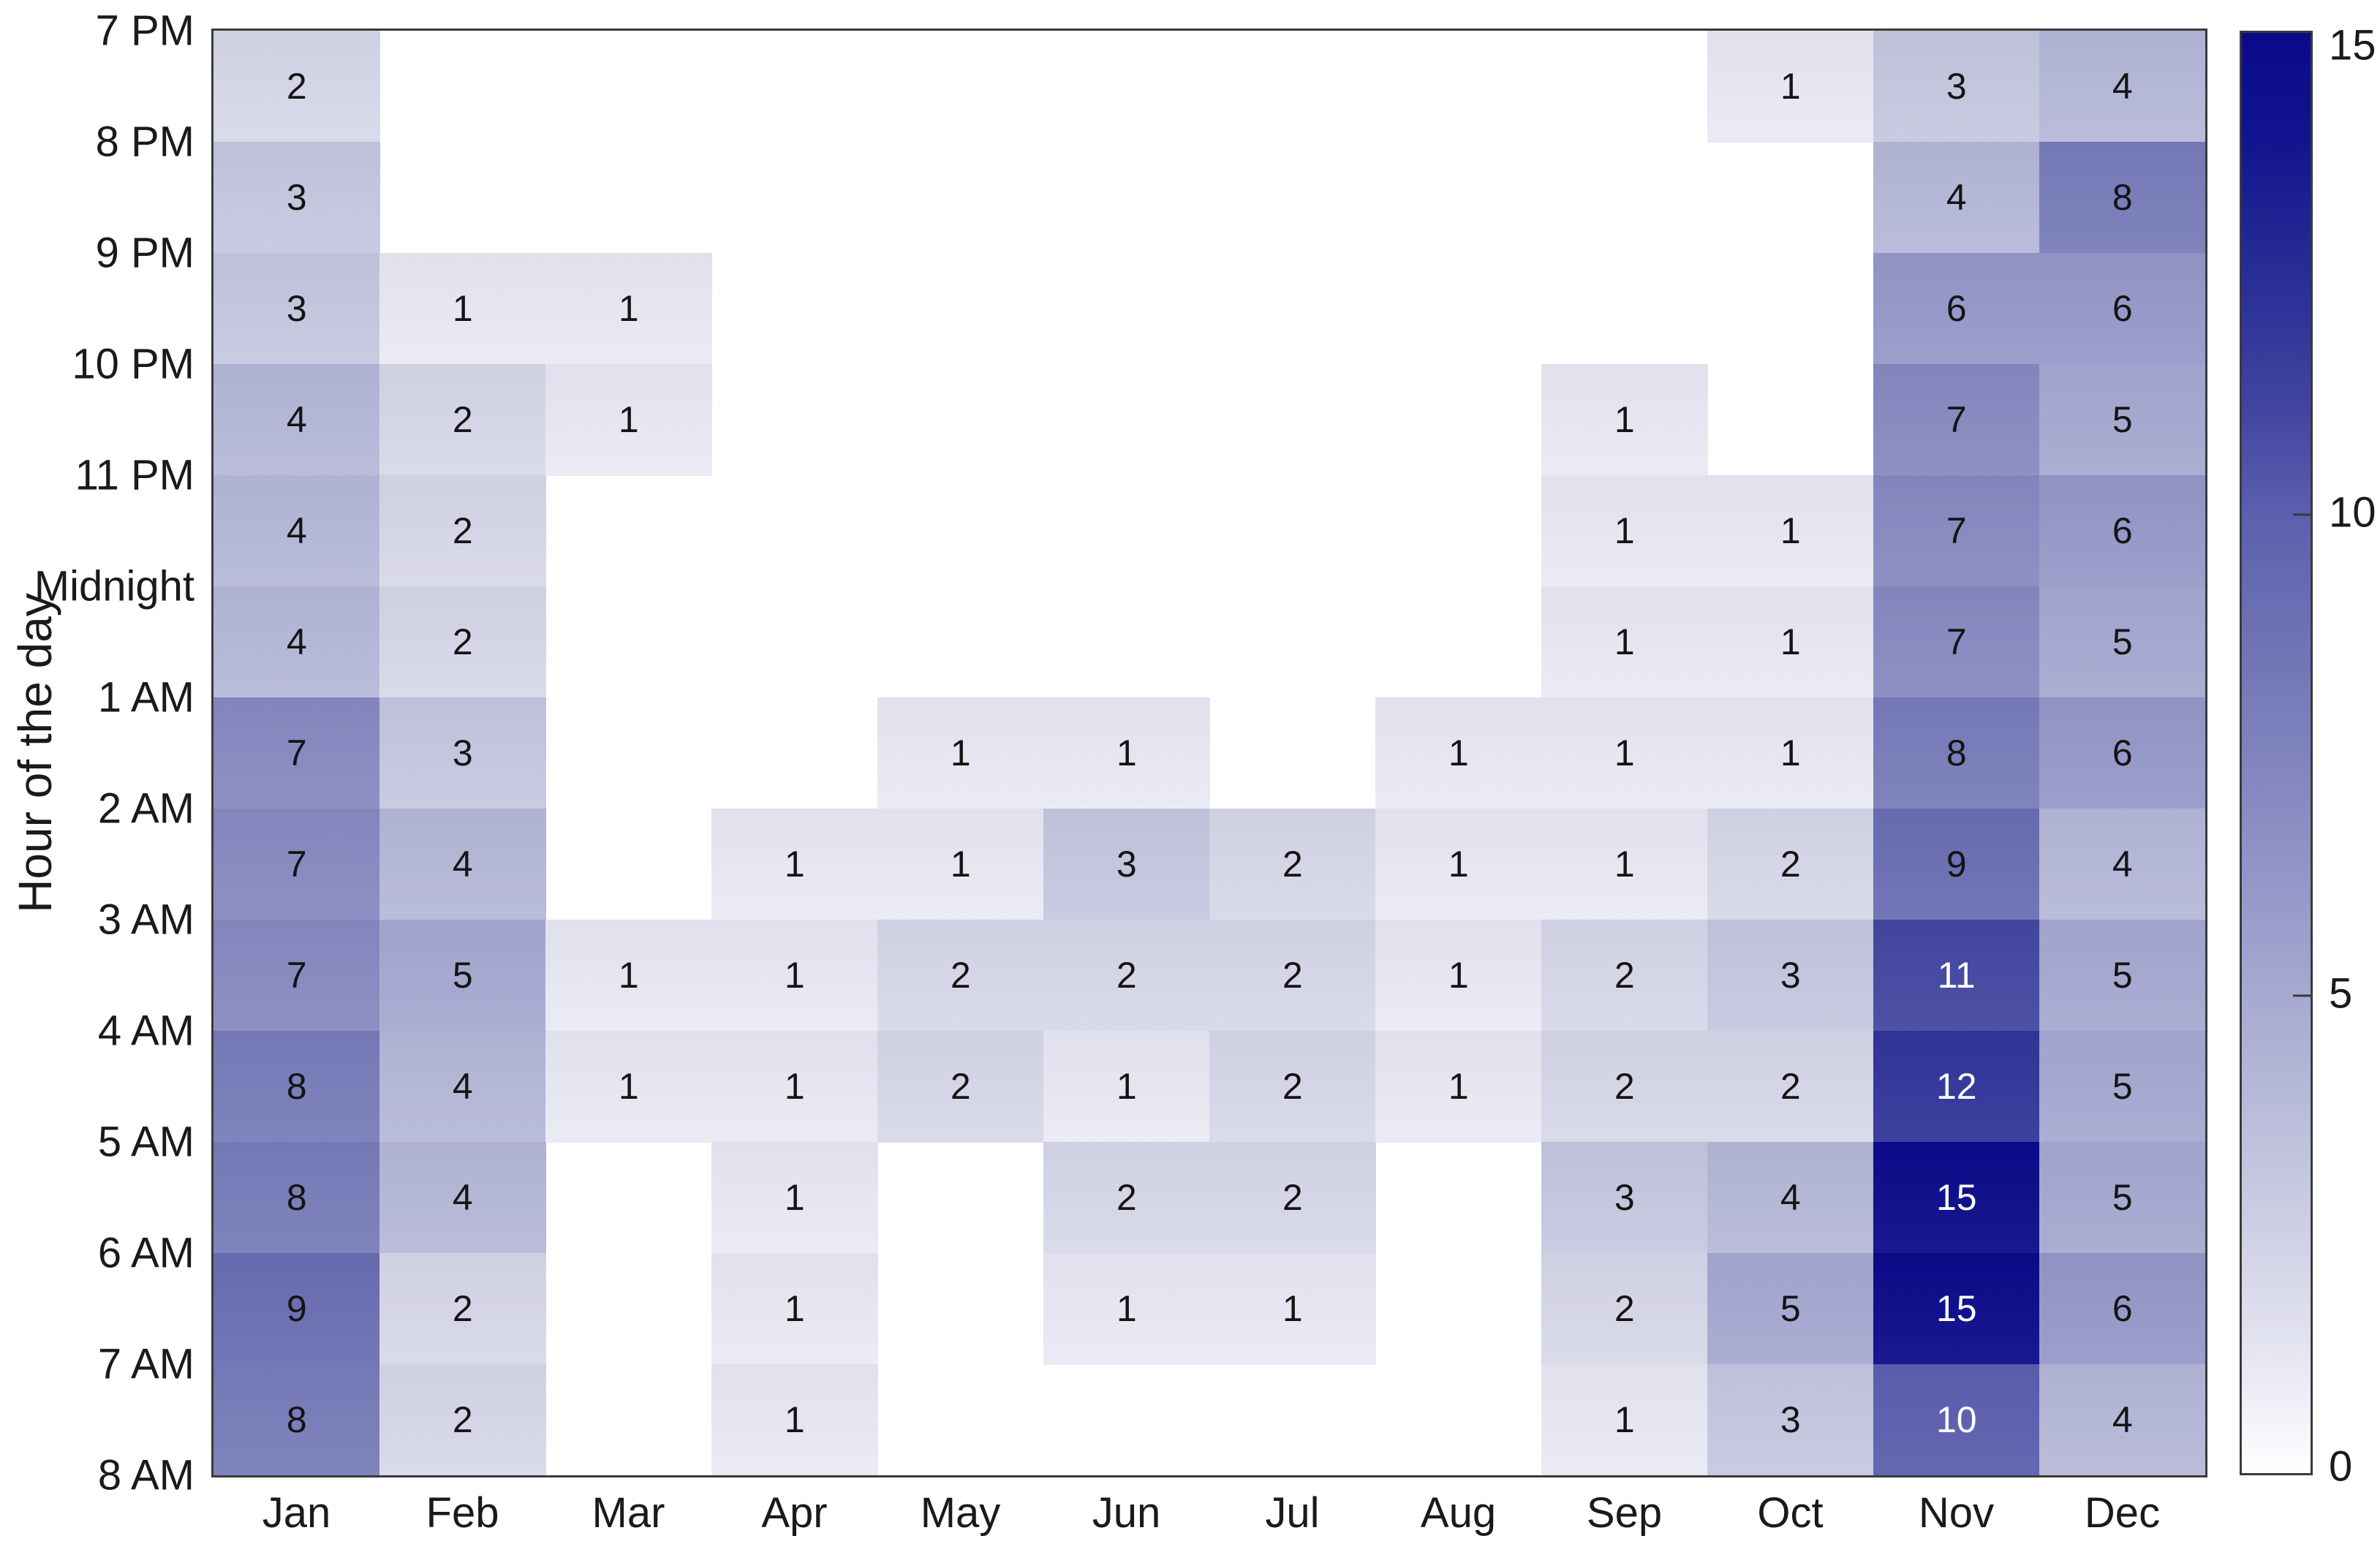 The width and height of the screenshot is (2380, 1544). What do you see at coordinates (2123, 309) in the screenshot?
I see `heatmap-cell-dec-9pm: 6` at bounding box center [2123, 309].